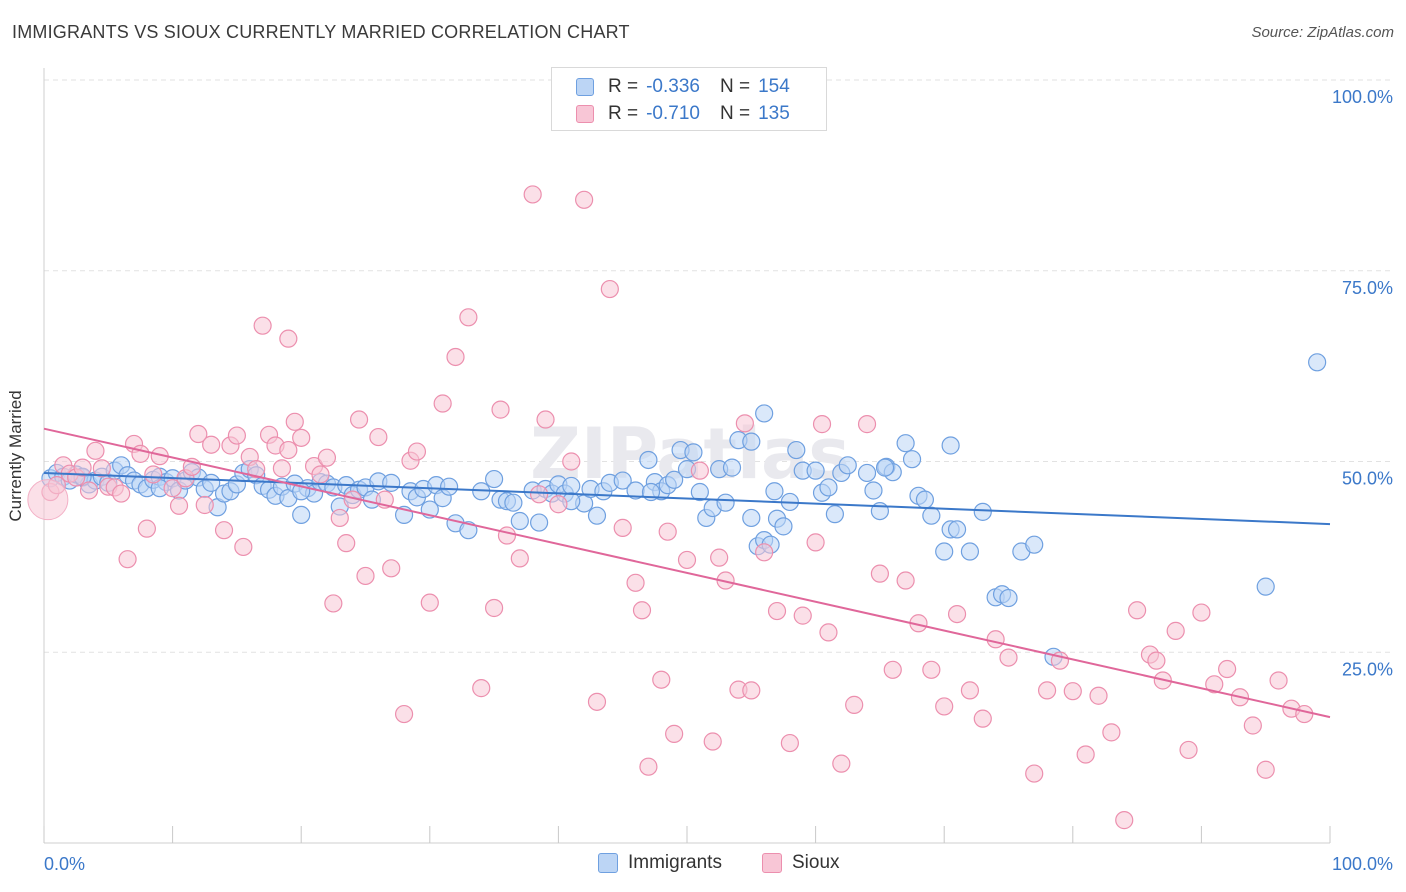  Describe the element at coordinates (687, 498) in the screenshot. I see `trend-line-immigrants` at that location.